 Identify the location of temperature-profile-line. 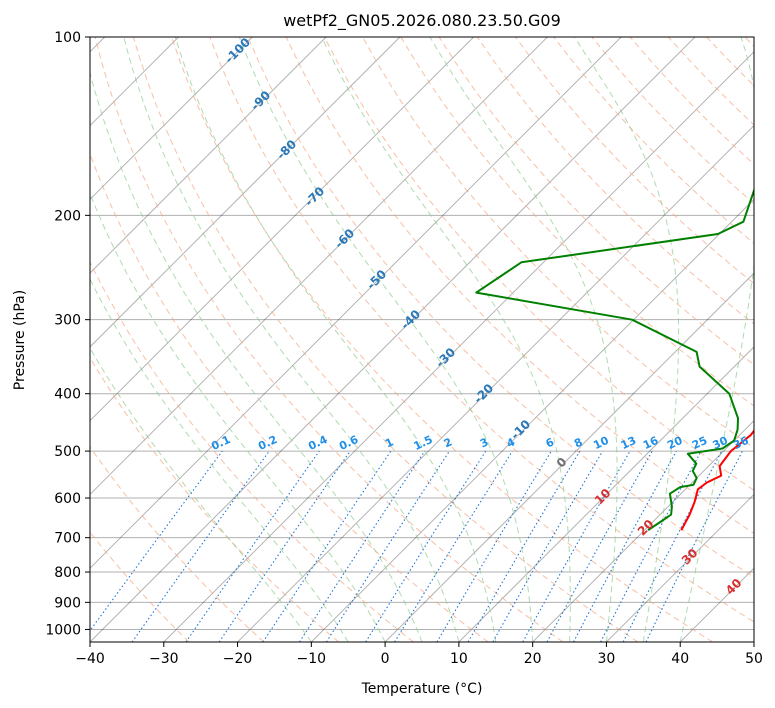
(717, 480).